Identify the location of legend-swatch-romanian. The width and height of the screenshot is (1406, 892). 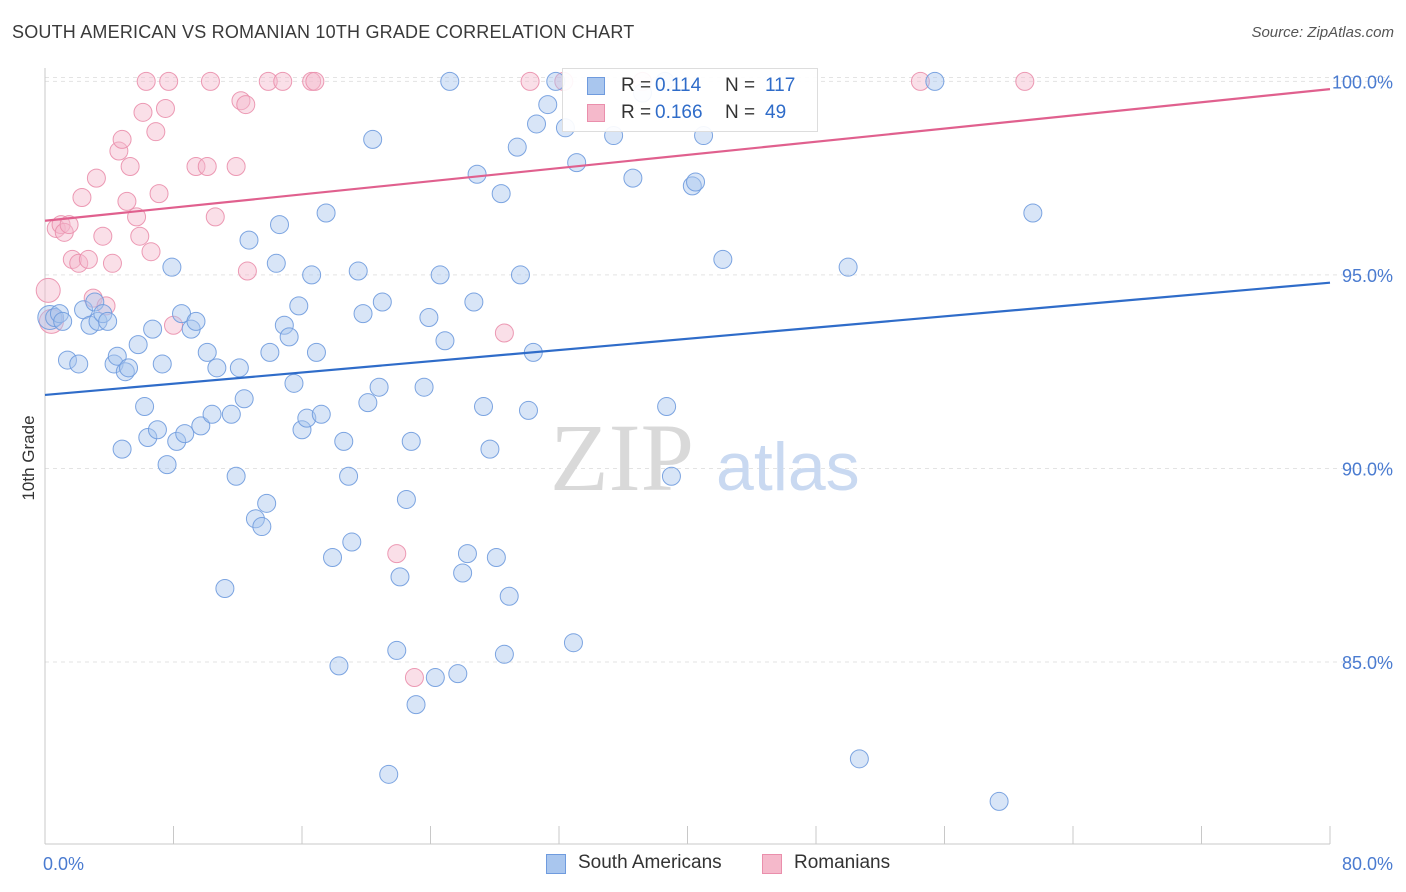
(596, 113).